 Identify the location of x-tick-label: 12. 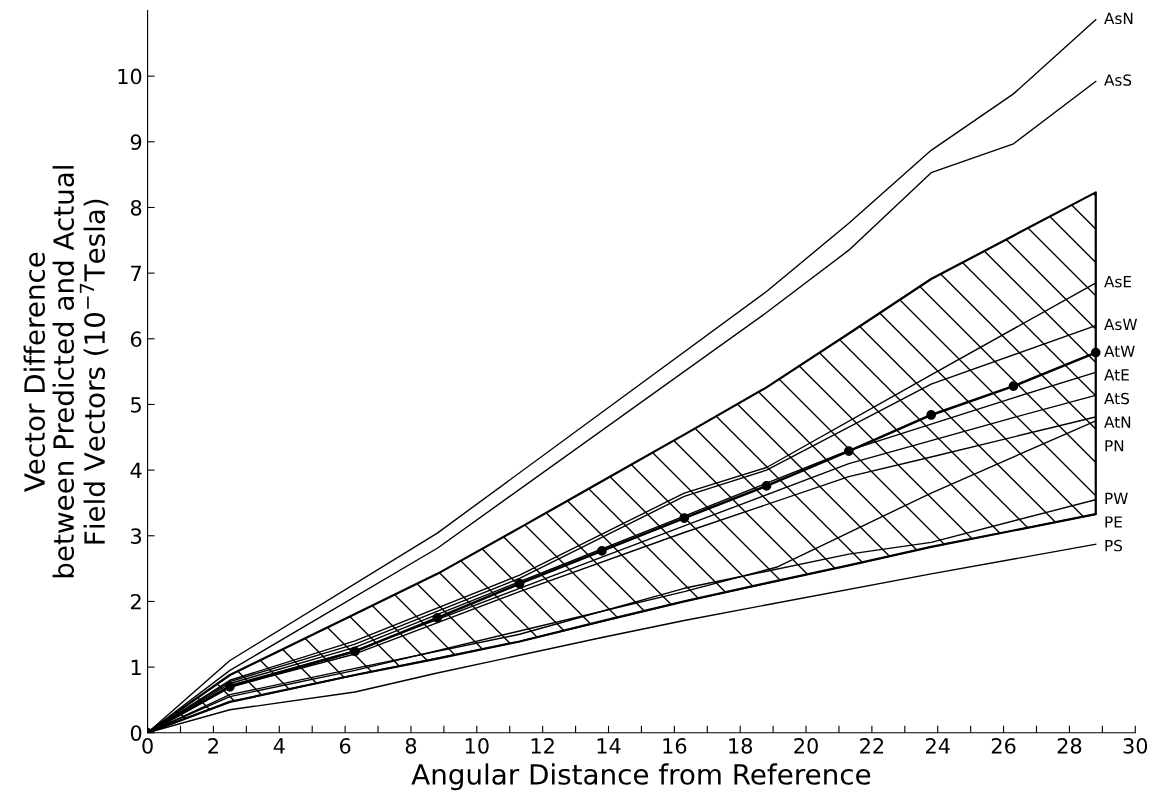
(542, 745).